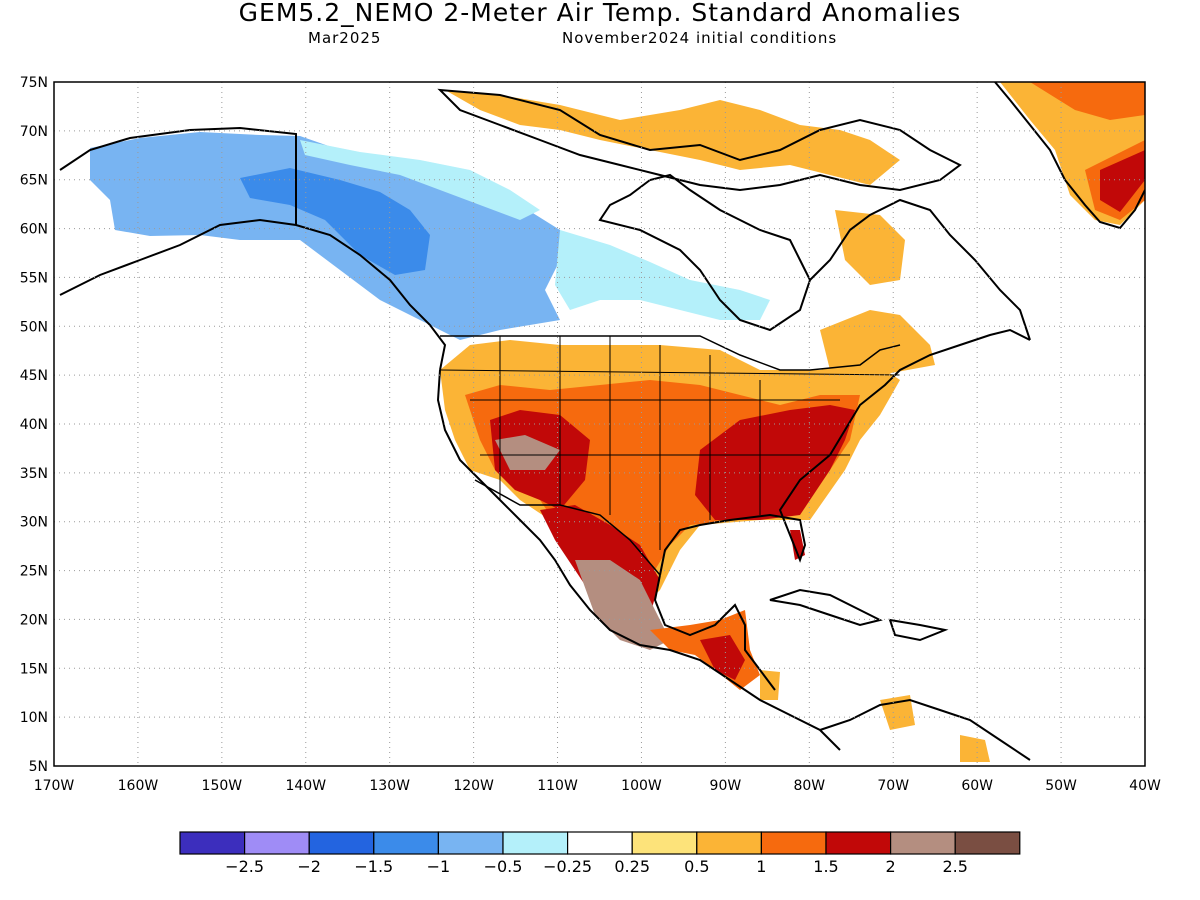 This screenshot has height=900, width=1200. I want to click on lat-label: 70N, so click(34, 132).